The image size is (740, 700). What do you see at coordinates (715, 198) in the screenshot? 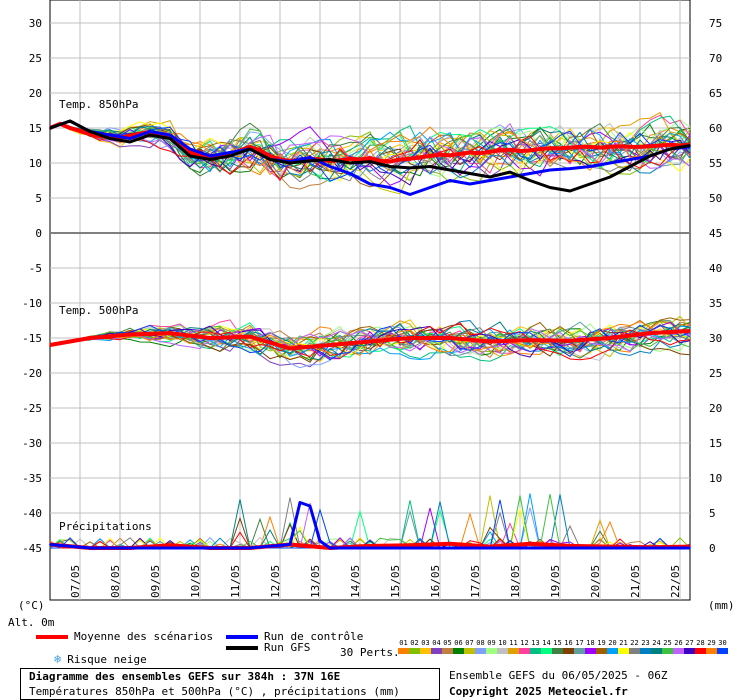
I see `y-right-tick: 50` at bounding box center [715, 198].